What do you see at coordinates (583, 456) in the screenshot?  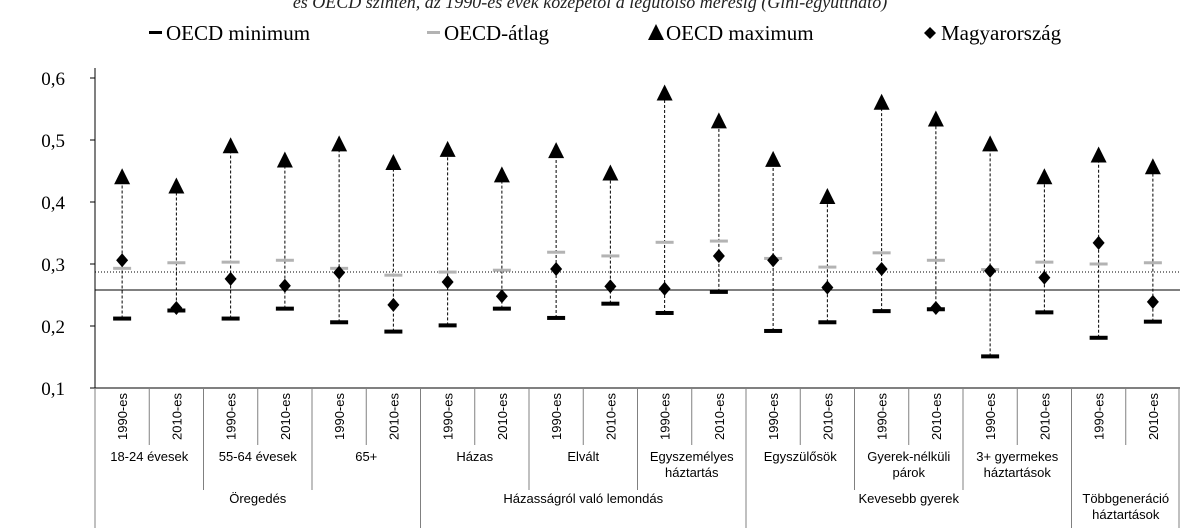 I see `subgroup-label: Elvált` at bounding box center [583, 456].